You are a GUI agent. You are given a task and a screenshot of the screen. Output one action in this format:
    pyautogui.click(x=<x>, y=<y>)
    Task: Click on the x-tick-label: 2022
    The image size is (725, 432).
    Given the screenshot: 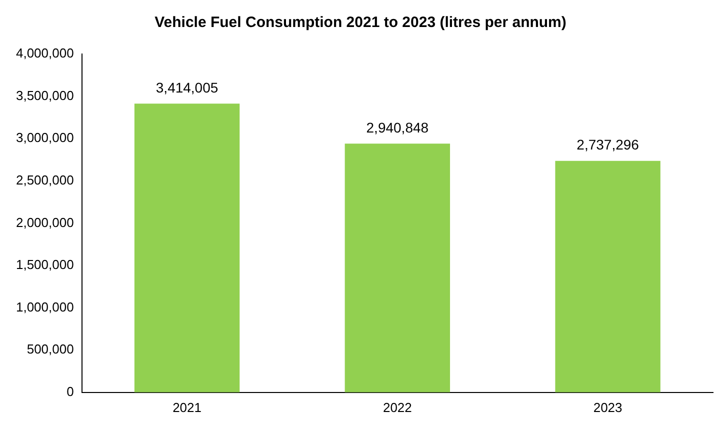 What is the action you would take?
    pyautogui.click(x=397, y=407)
    